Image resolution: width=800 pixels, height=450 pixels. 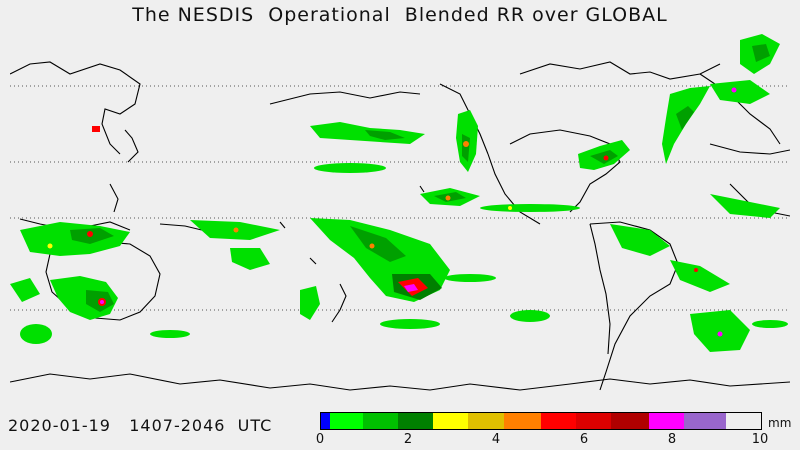 What do you see at coordinates (140, 425) in the screenshot?
I see `date-time-label: 2020-01-19 1407-2046 UTC` at bounding box center [140, 425].